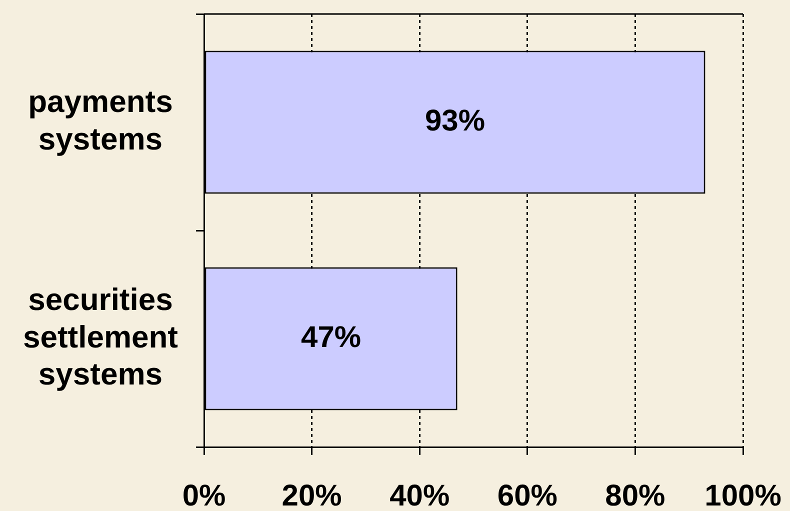 The height and width of the screenshot is (511, 790). What do you see at coordinates (204, 495) in the screenshot?
I see `x-tick-label: 0%` at bounding box center [204, 495].